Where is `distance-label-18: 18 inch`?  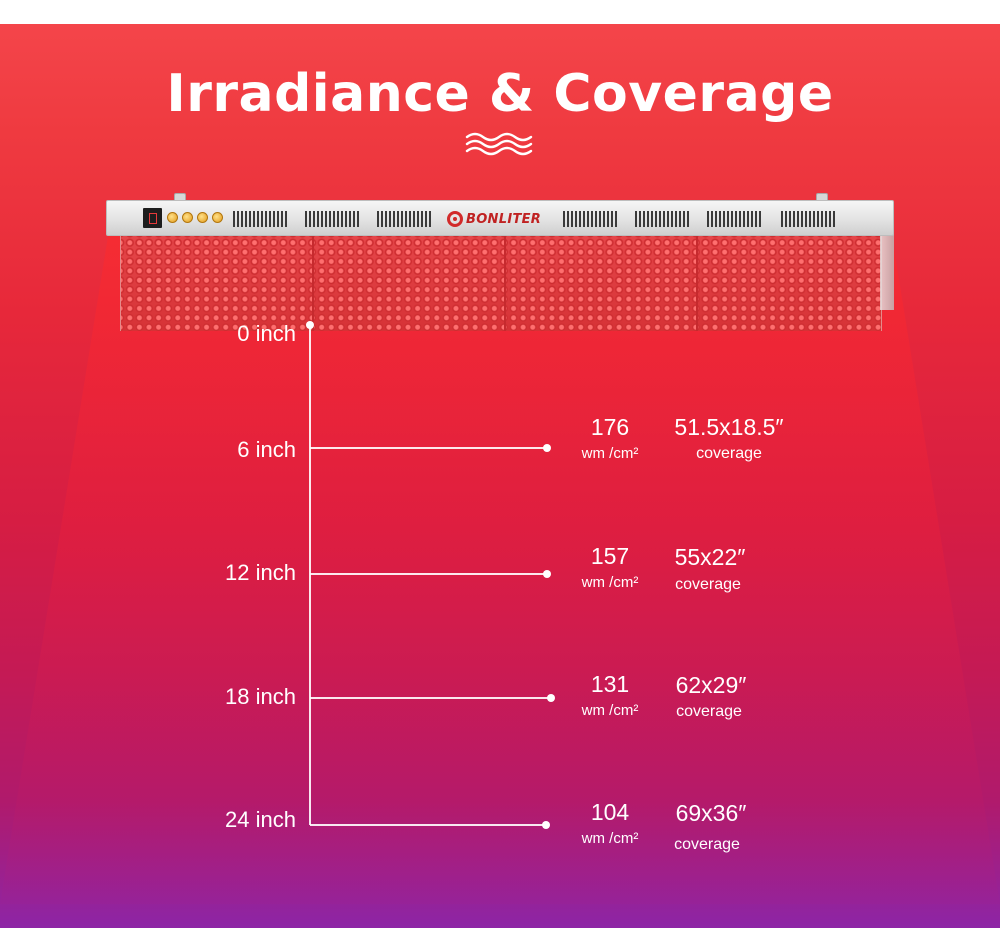 distance-label-18: 18 inch is located at coordinates (260, 696).